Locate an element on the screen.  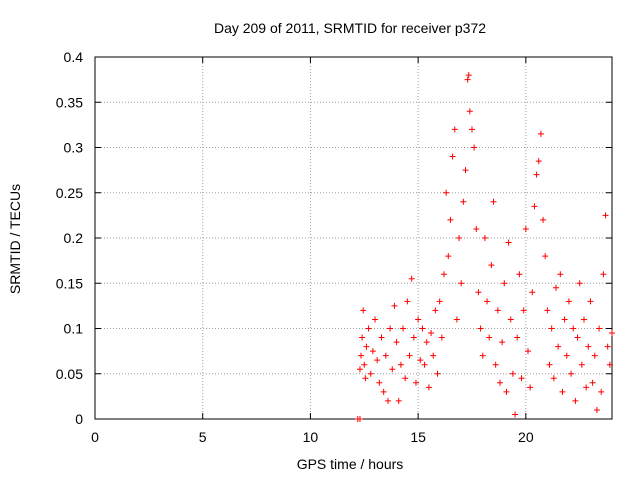
x-tick-label: 5 is located at coordinates (203, 437).